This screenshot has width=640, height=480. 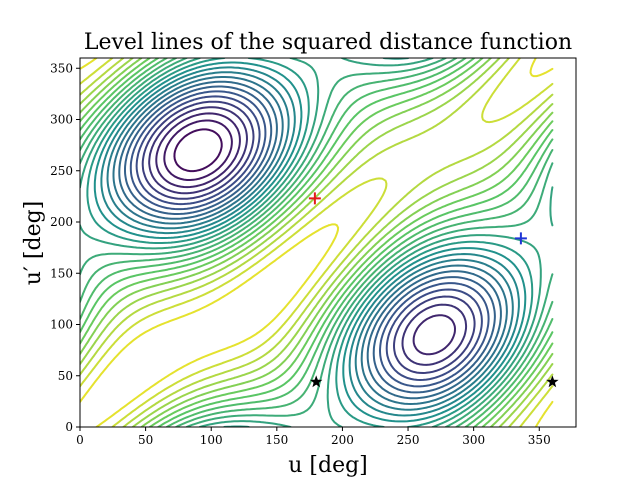 What do you see at coordinates (33, 243) in the screenshot?
I see `y-axis-label: u′ [deg]` at bounding box center [33, 243].